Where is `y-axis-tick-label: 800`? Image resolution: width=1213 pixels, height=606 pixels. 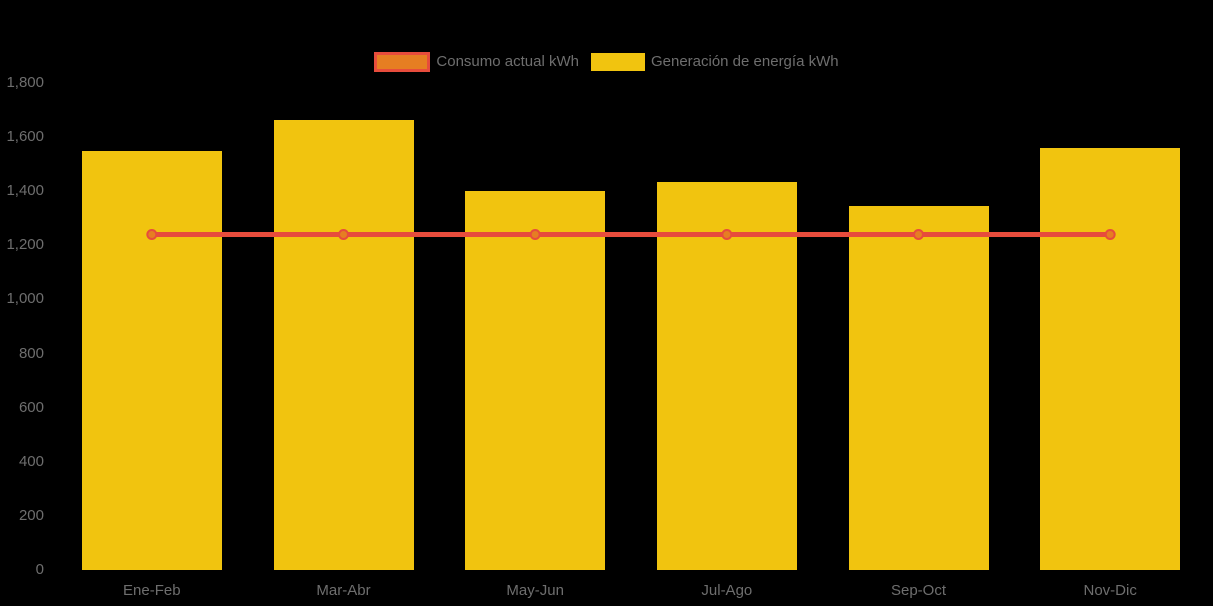 y-axis-tick-label: 800 is located at coordinates (31, 353).